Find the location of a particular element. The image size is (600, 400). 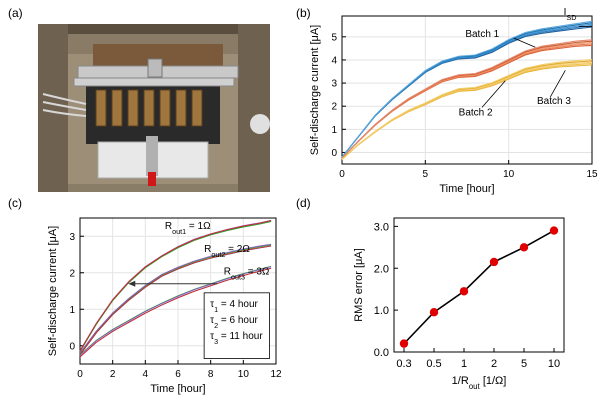

y-tick-label: 5 is located at coordinates (334, 37).